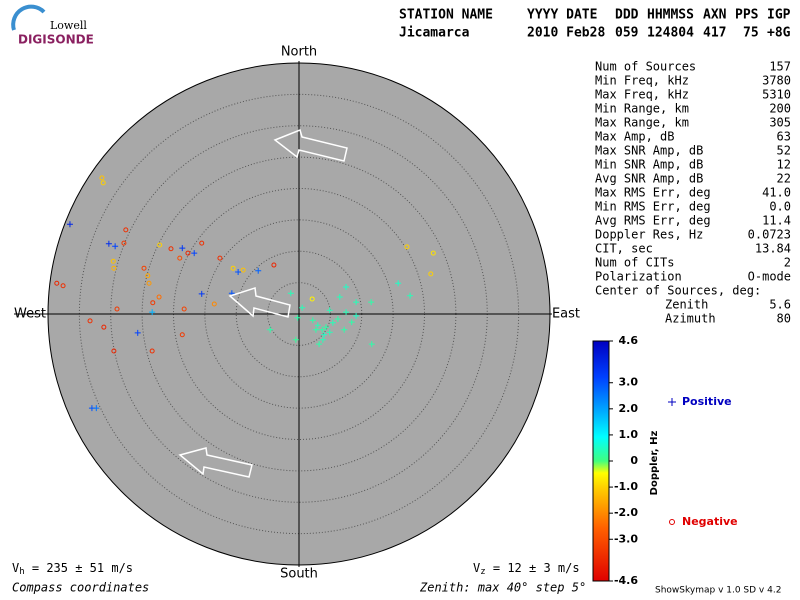 The height and width of the screenshot is (600, 800). What do you see at coordinates (626, 538) in the screenshot?
I see `colorbar-tick-label: -3.0` at bounding box center [626, 538].